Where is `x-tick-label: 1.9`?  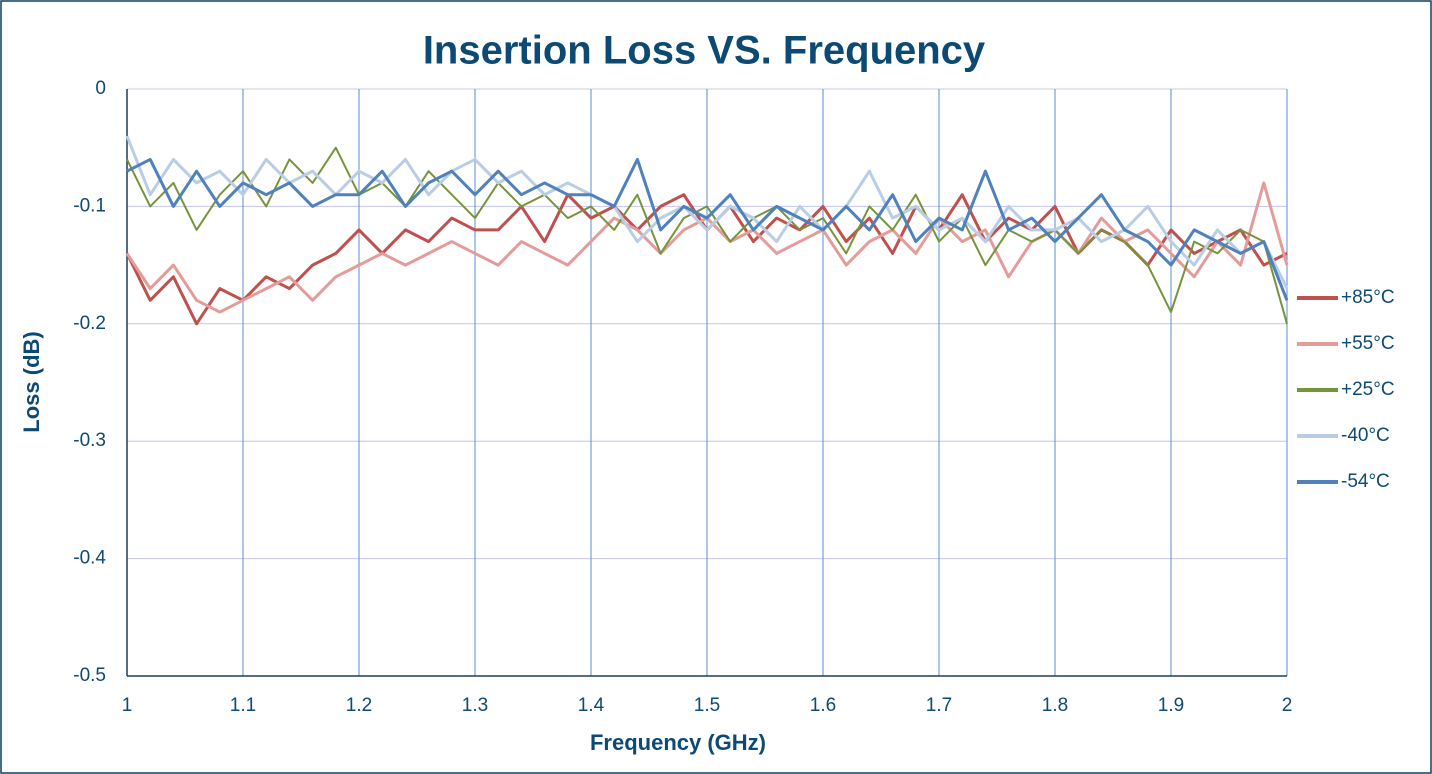
x-tick-label: 1.9 is located at coordinates (1171, 705).